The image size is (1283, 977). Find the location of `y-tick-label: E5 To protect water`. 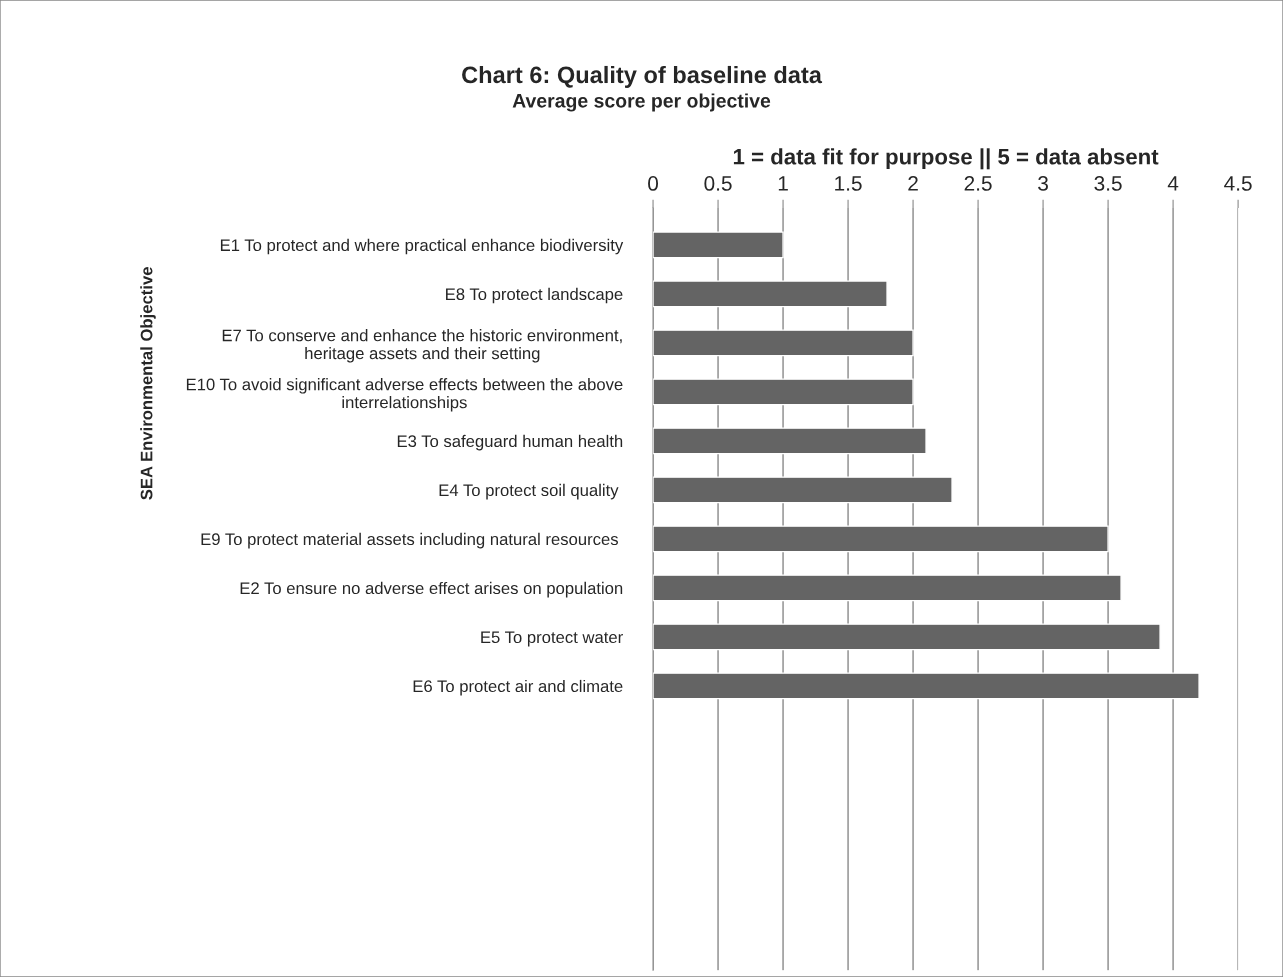

y-tick-label: E5 To protect water is located at coordinates (552, 639).